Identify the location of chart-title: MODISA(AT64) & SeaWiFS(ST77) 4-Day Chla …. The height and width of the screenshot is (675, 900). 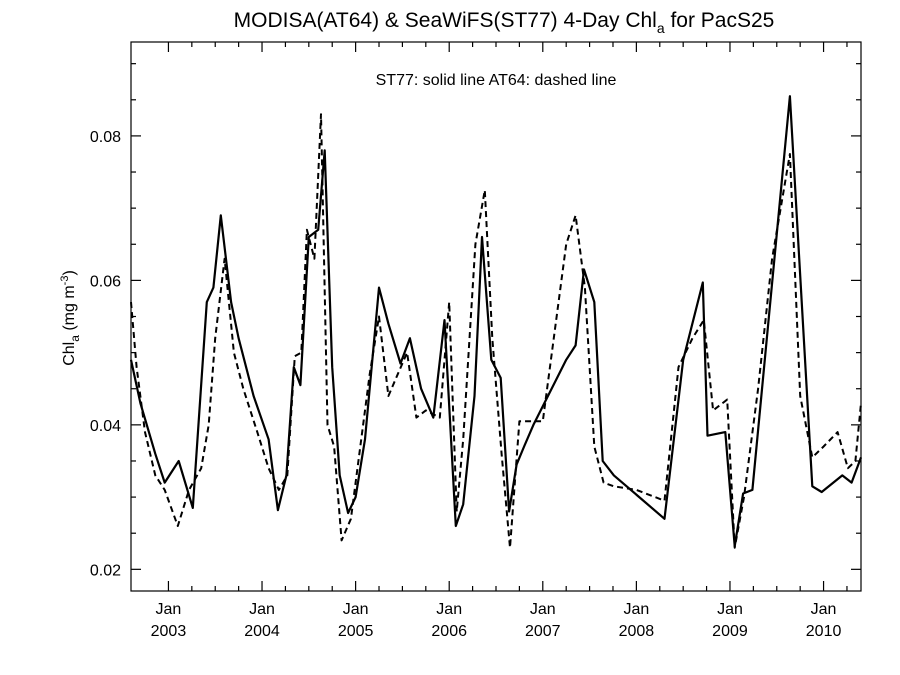
(504, 22).